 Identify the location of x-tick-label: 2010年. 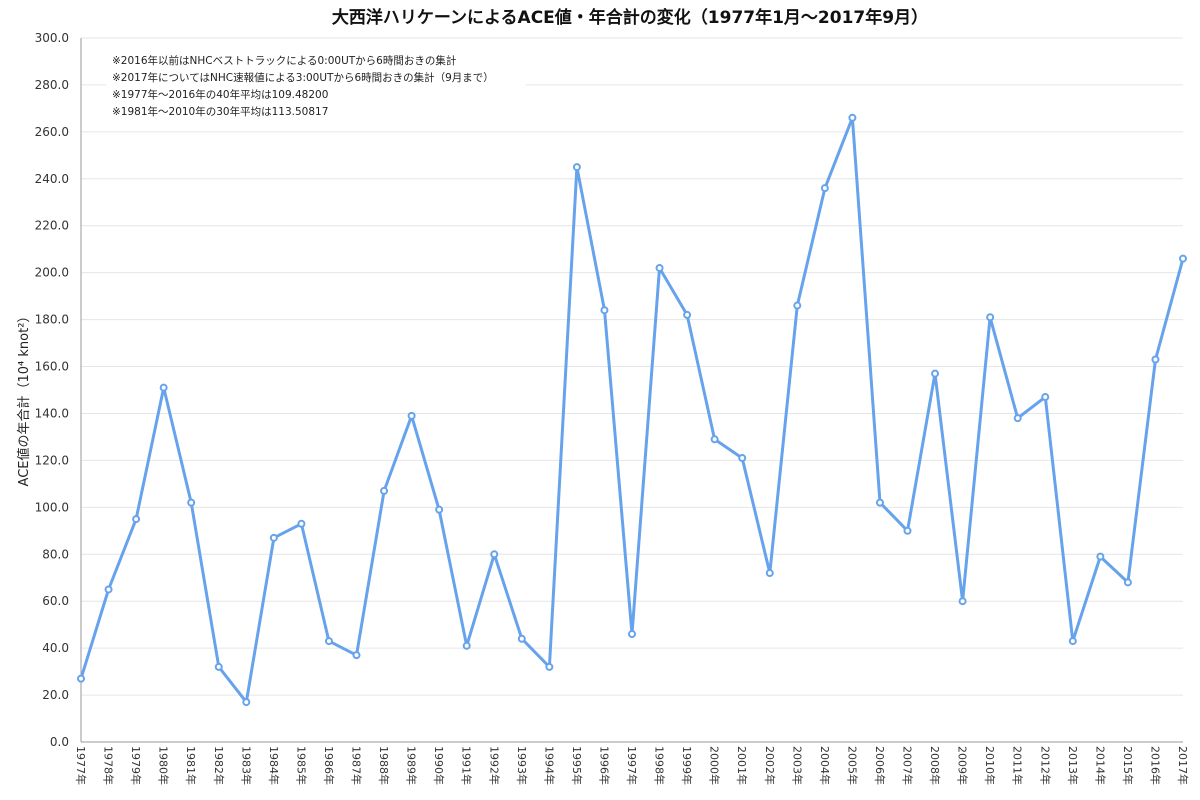
(990, 765).